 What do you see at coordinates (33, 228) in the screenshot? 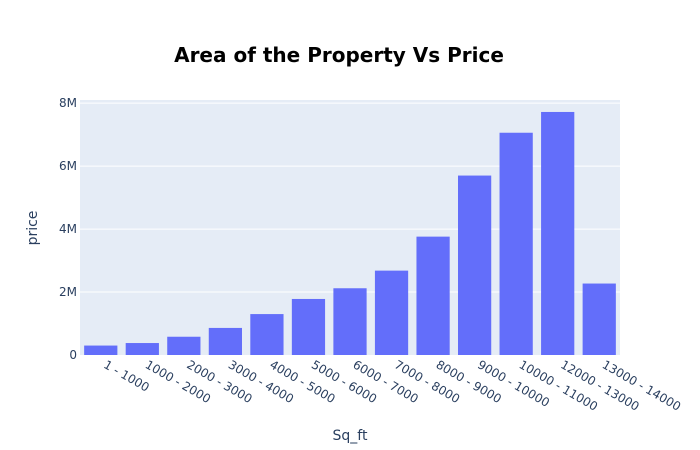
I see `y-axis-title: price` at bounding box center [33, 228].